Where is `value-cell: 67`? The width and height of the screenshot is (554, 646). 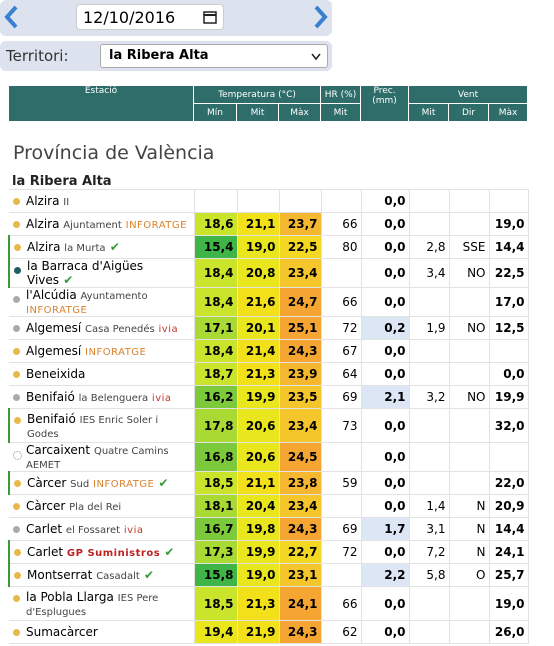 value-cell: 67 is located at coordinates (341, 351).